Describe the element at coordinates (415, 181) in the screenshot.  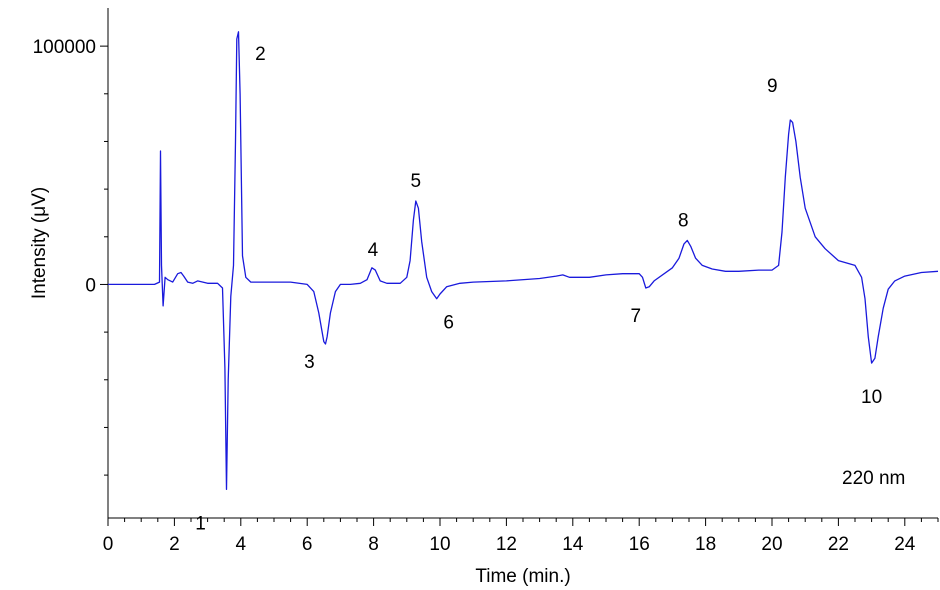
I see `peak-label: 5` at that location.